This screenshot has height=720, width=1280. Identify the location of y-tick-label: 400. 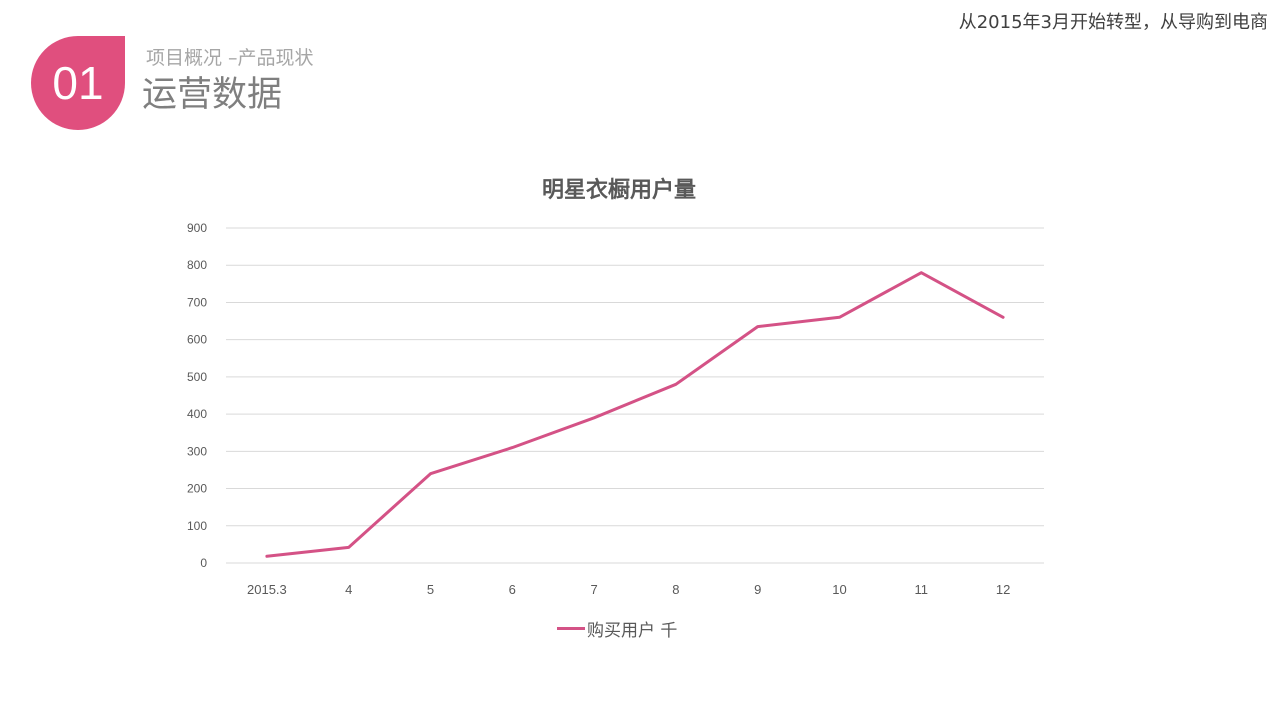
(197, 414).